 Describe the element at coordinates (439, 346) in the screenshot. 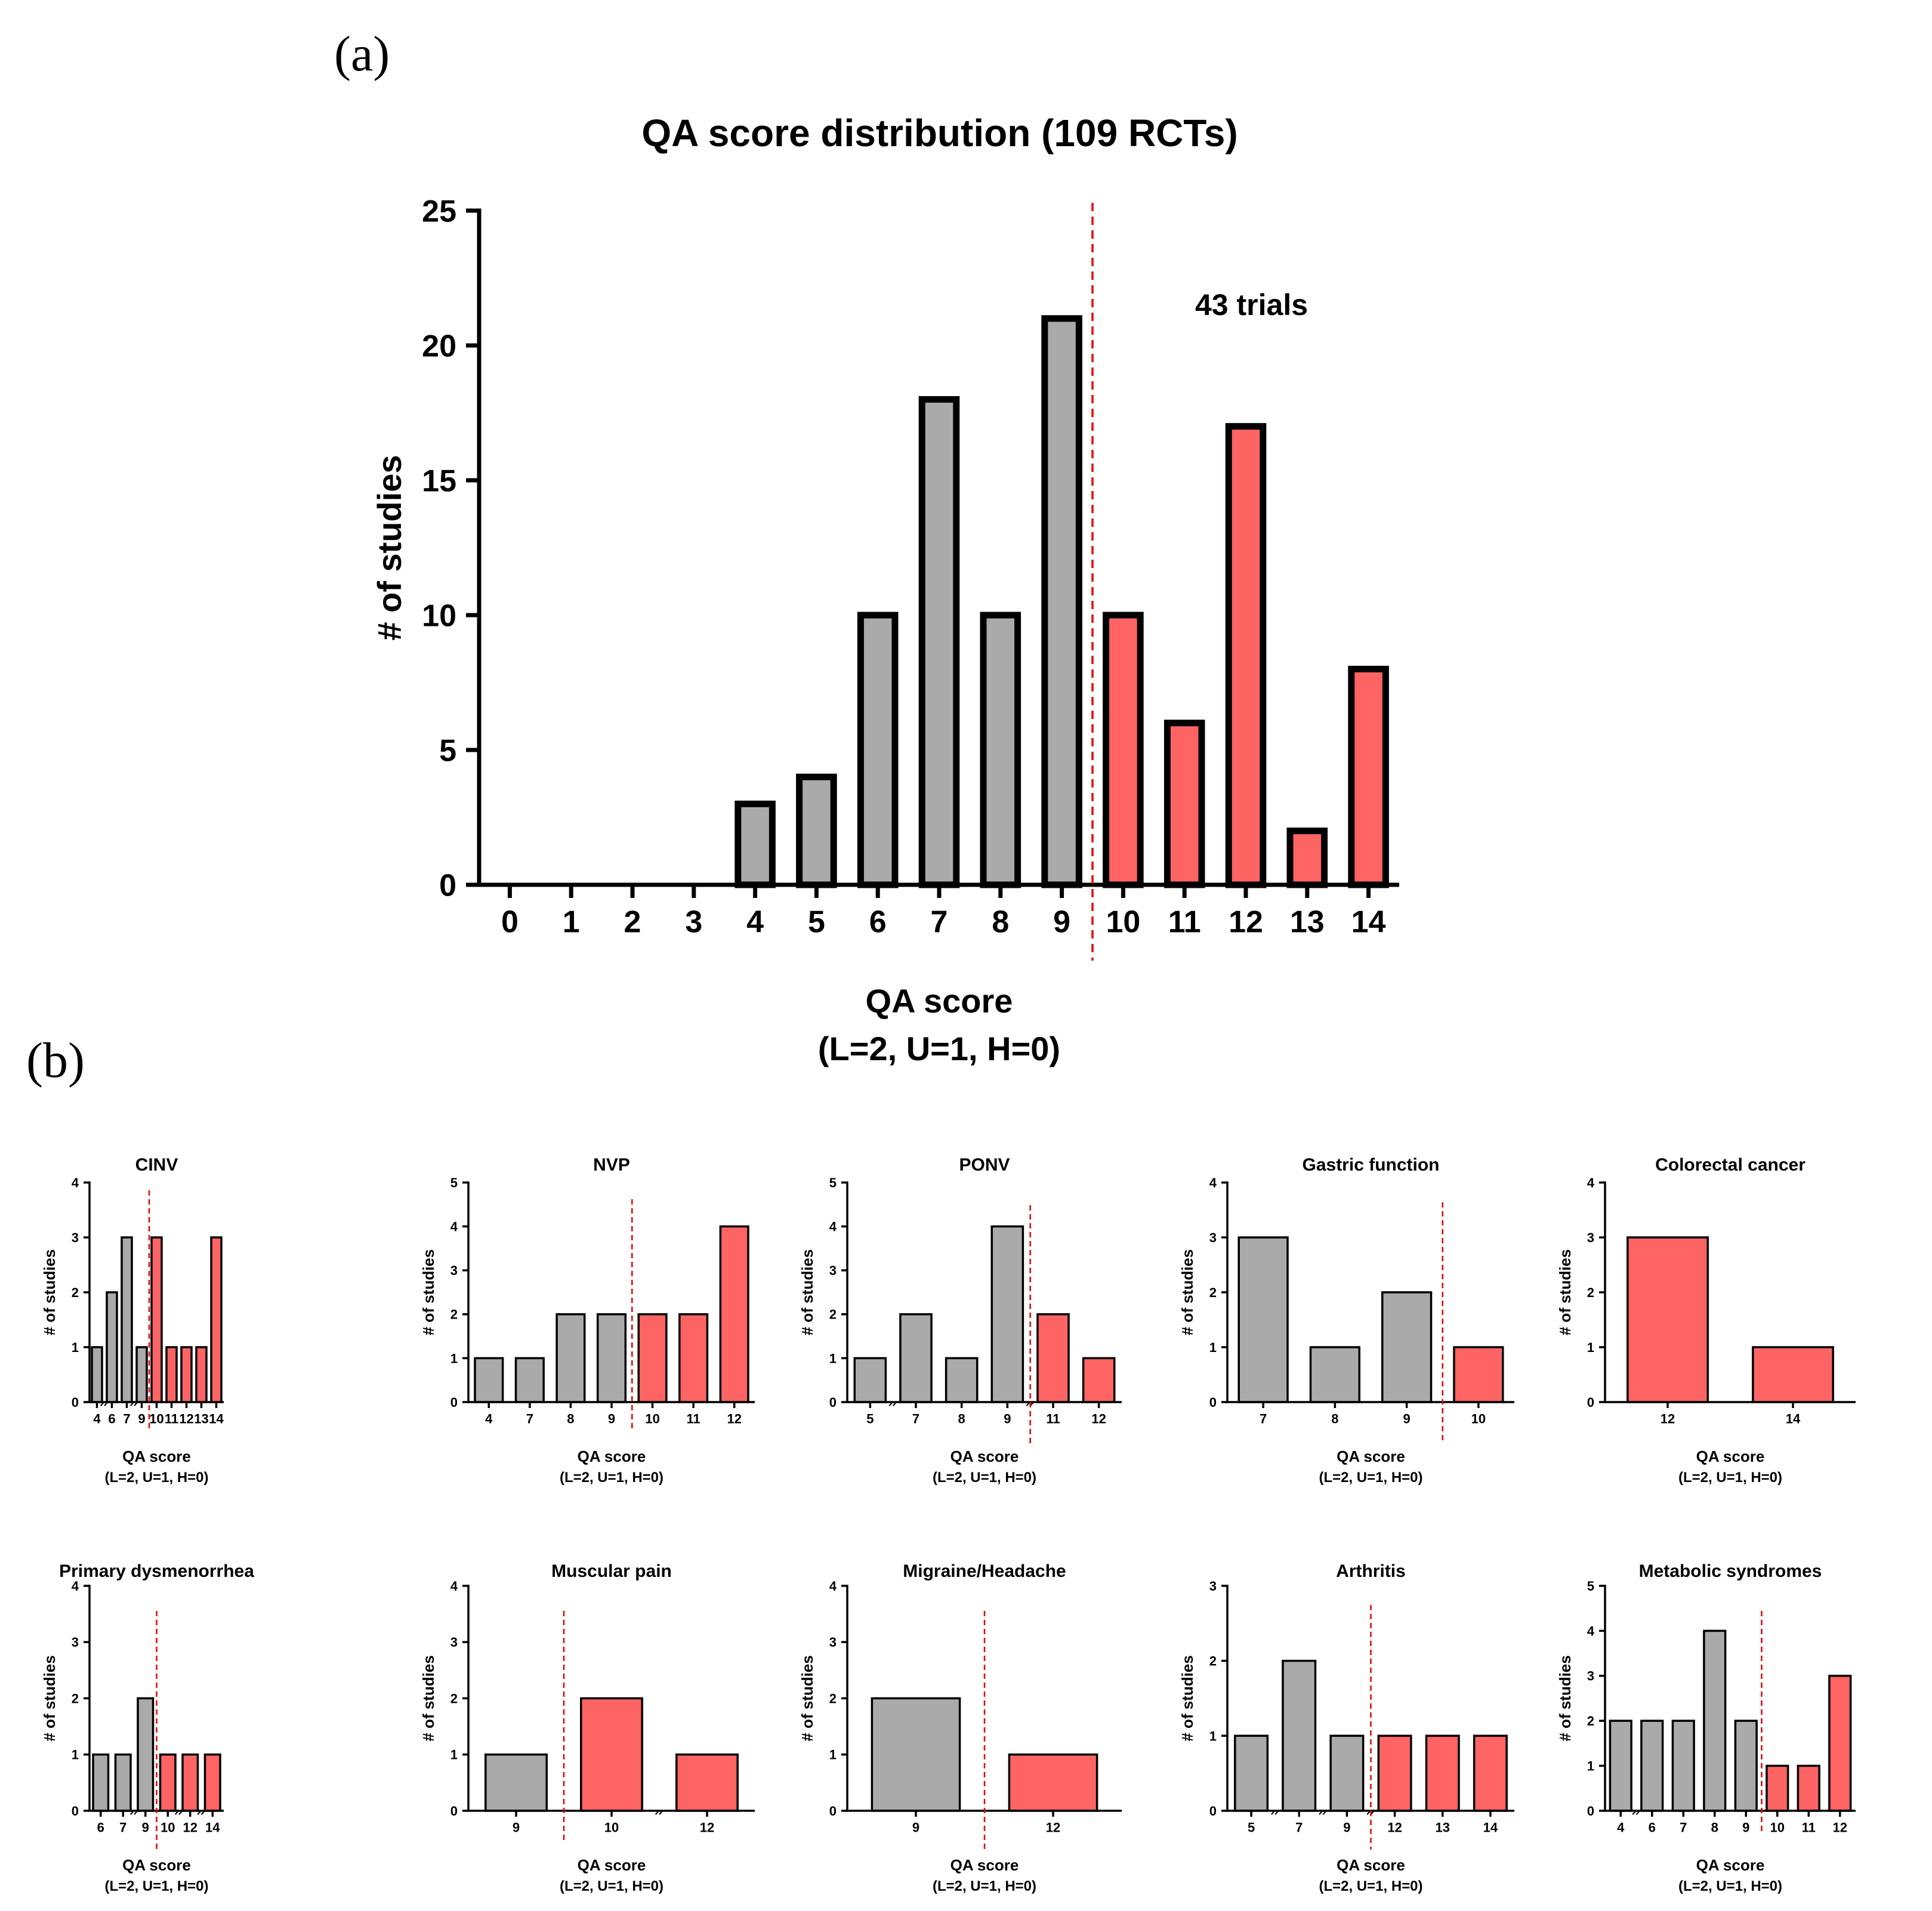

I see `y-tick-label: 20` at that location.